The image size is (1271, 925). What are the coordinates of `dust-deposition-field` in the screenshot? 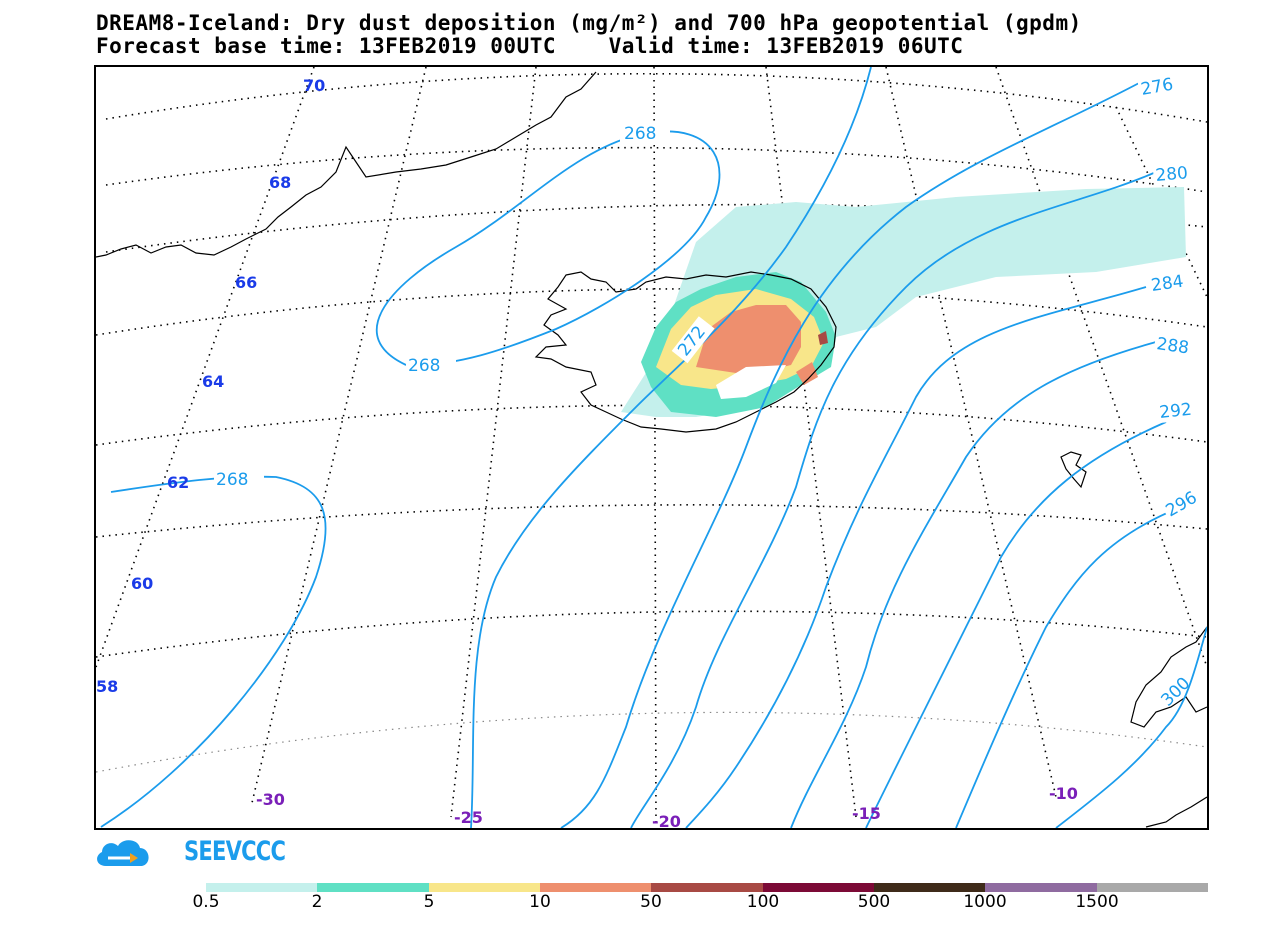 It's located at (903, 302).